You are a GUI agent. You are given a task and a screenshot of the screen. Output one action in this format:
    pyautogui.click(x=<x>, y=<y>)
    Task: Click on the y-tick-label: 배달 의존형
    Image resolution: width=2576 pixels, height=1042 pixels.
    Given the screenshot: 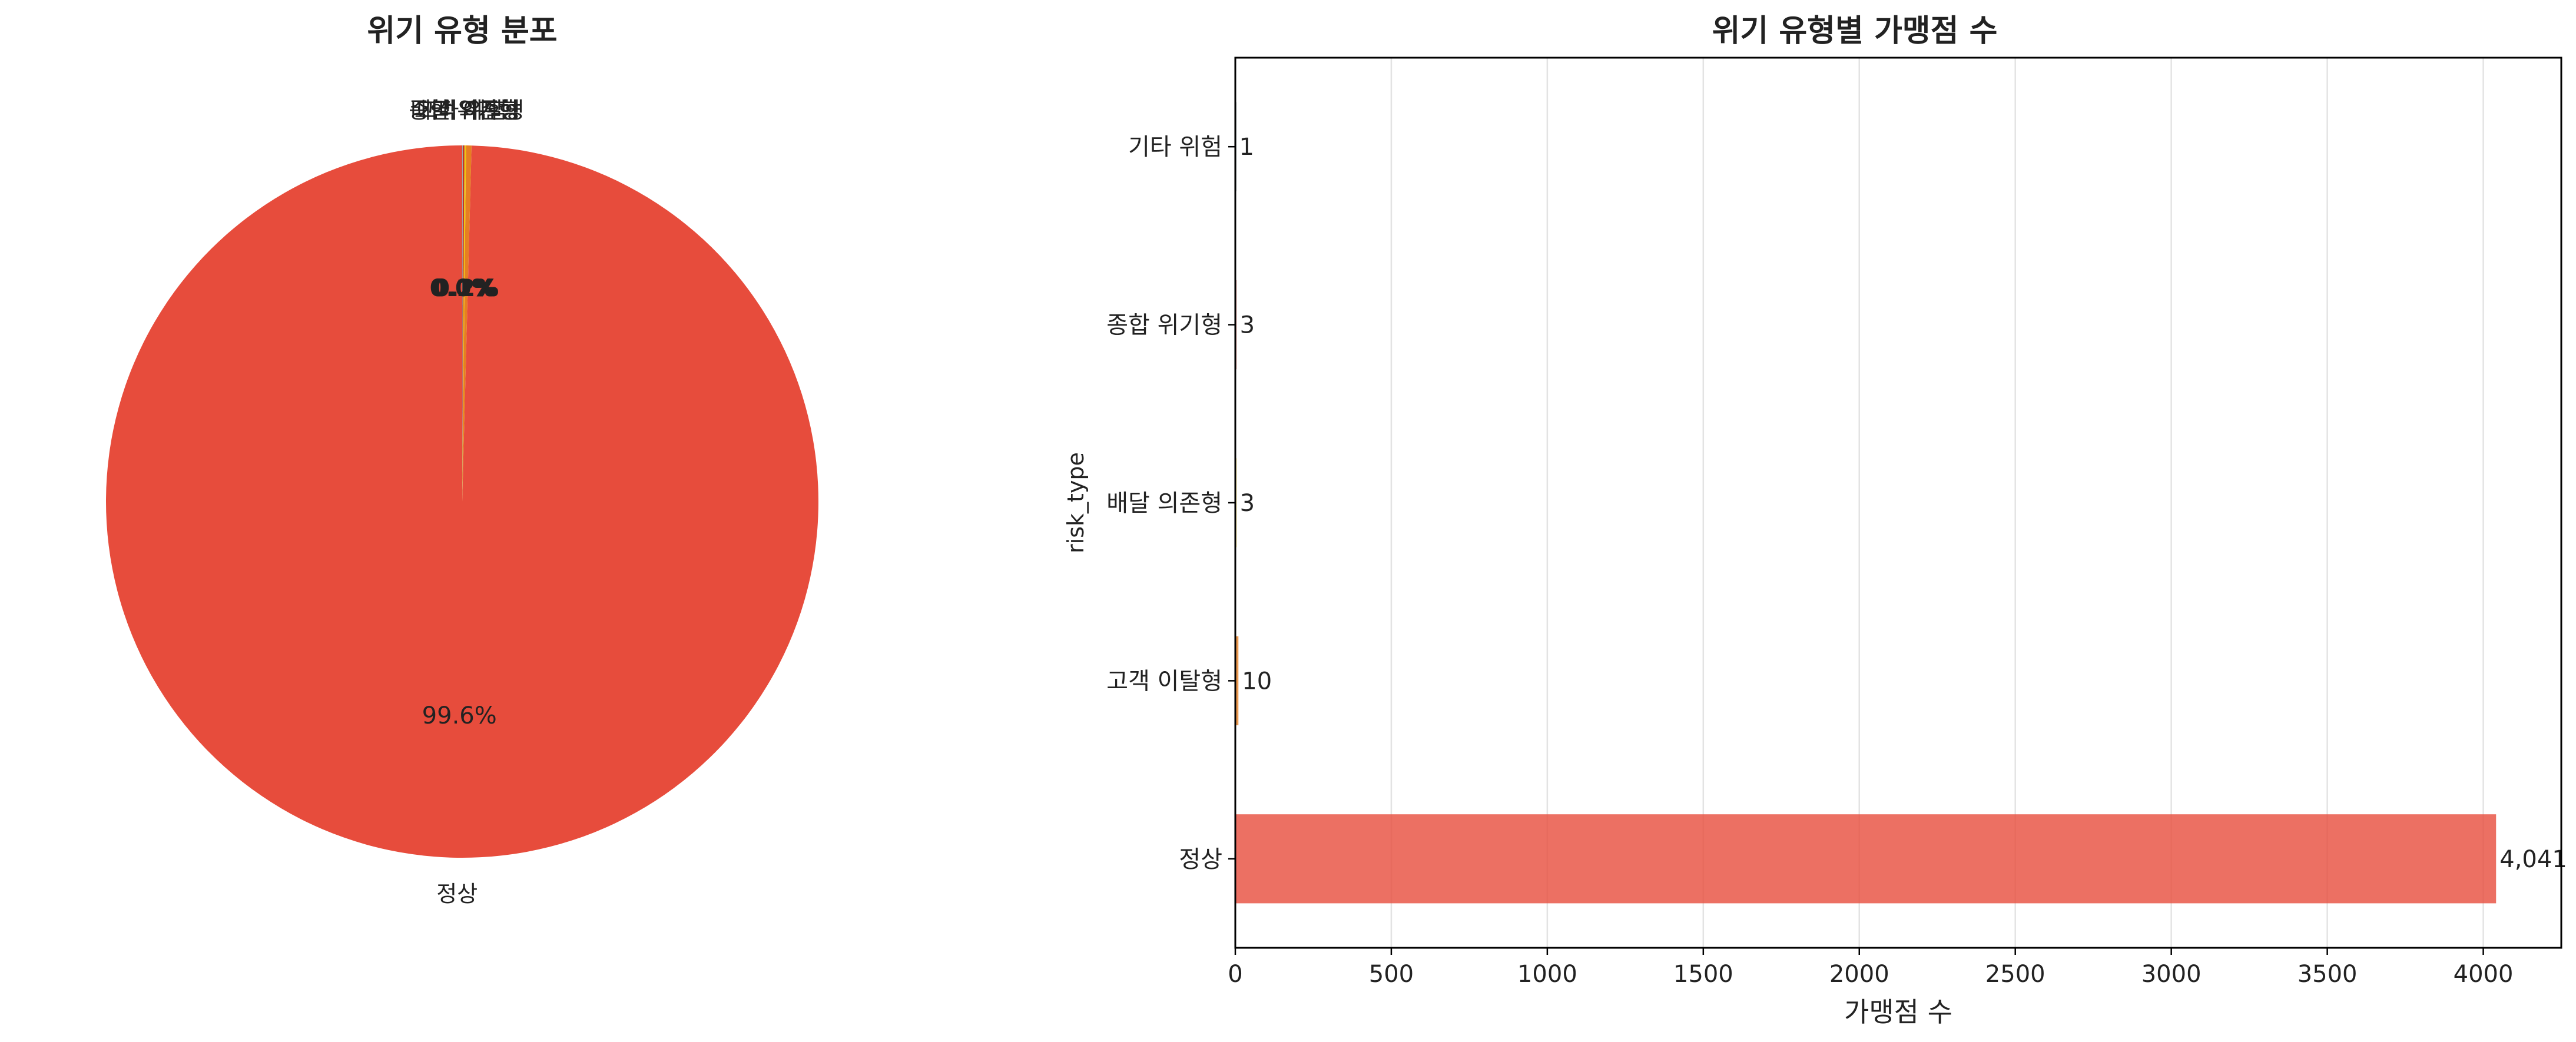 What is the action you would take?
    pyautogui.click(x=1164, y=503)
    